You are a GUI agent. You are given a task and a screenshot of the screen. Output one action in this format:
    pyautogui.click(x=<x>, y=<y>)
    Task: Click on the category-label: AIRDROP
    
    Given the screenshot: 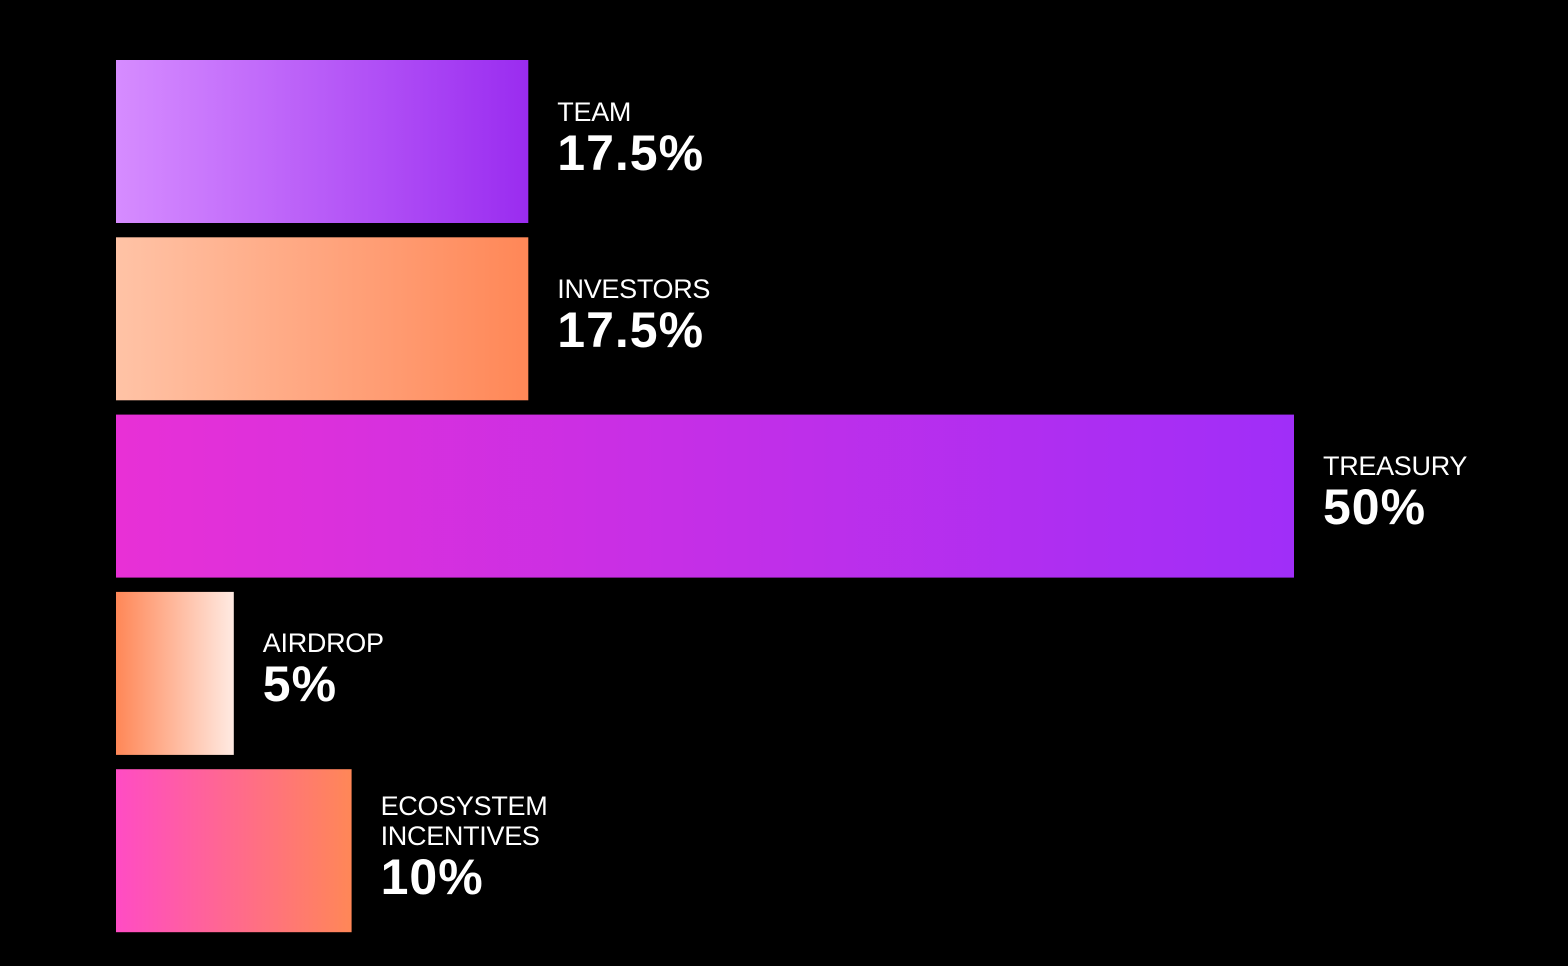 What is the action you would take?
    pyautogui.click(x=323, y=643)
    